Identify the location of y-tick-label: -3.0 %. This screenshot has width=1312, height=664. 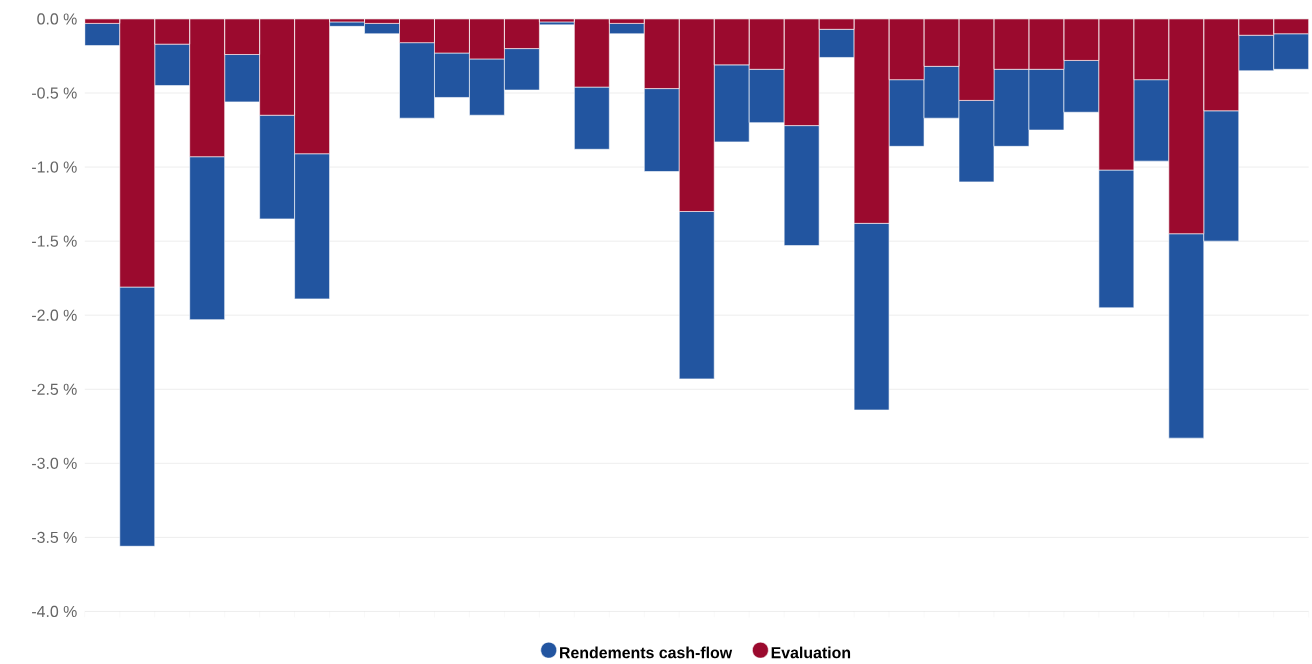
(54, 463).